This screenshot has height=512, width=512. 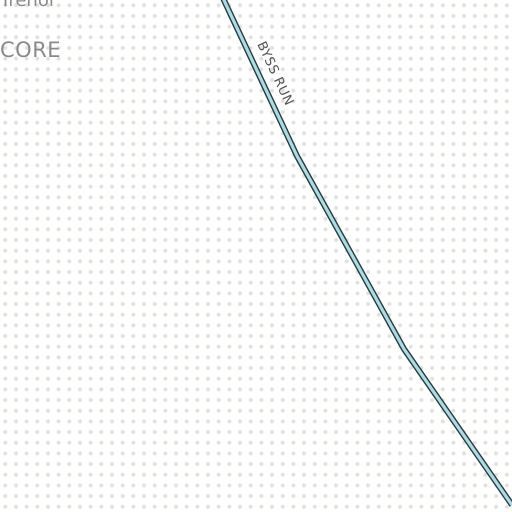 I want to click on place-label-core: CORE, so click(x=31, y=50).